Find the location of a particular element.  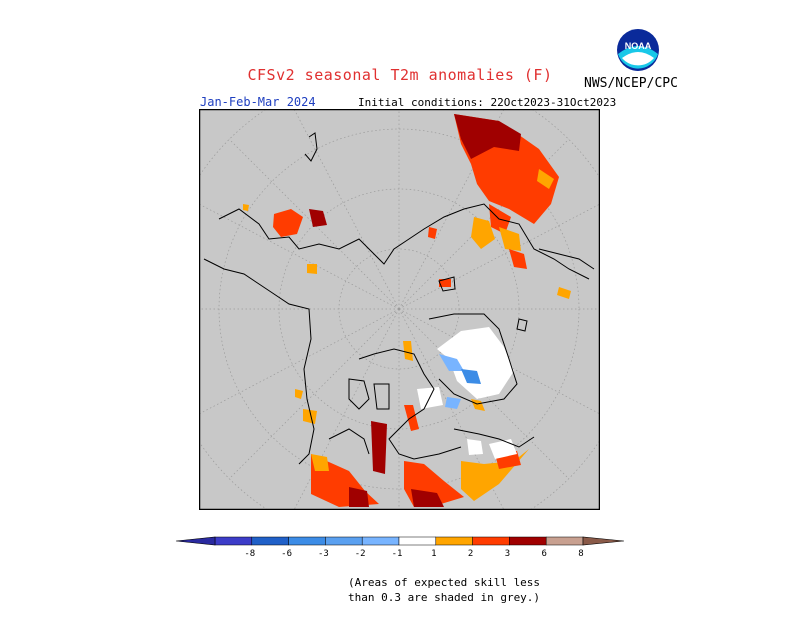

colorbar-tick-label: -6 is located at coordinates (286, 554).